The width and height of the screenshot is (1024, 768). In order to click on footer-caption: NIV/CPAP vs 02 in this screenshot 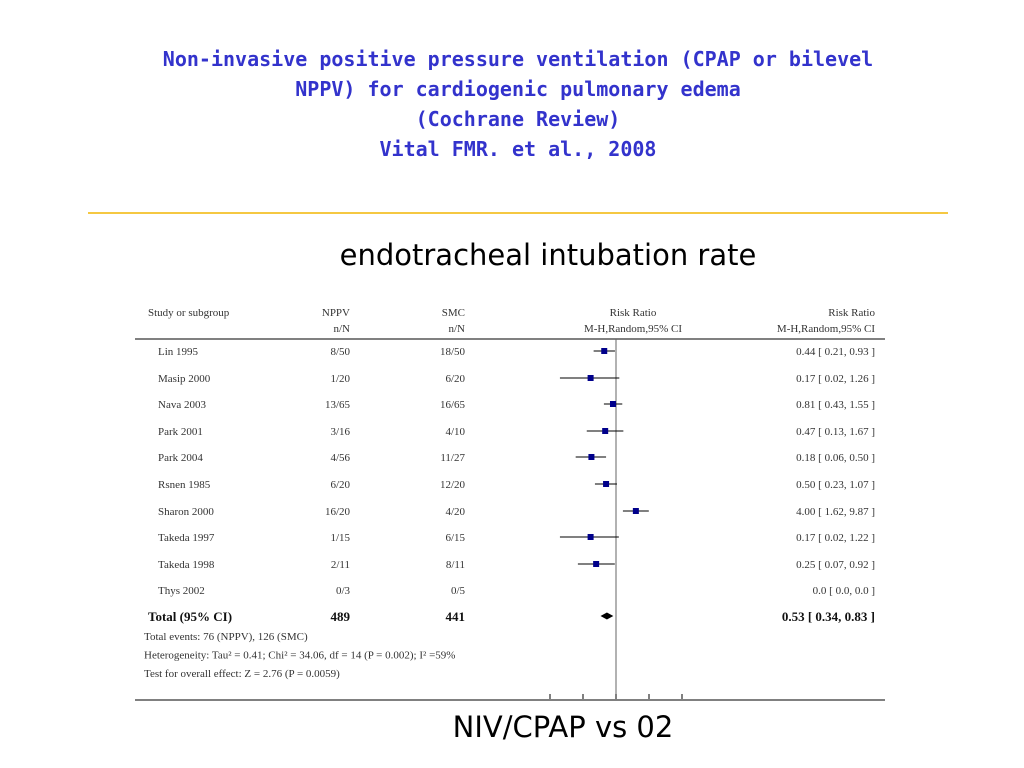, I will do `click(563, 727)`.